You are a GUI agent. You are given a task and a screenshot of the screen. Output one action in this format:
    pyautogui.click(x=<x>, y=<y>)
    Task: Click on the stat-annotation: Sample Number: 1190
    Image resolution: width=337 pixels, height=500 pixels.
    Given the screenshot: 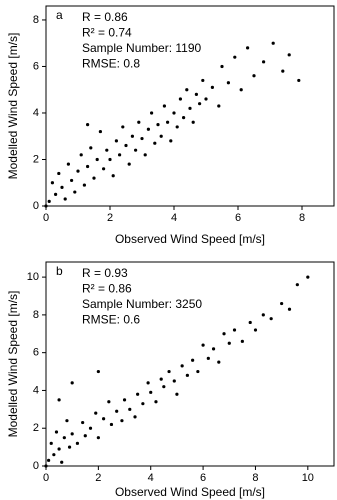 What is the action you would take?
    pyautogui.click(x=142, y=48)
    